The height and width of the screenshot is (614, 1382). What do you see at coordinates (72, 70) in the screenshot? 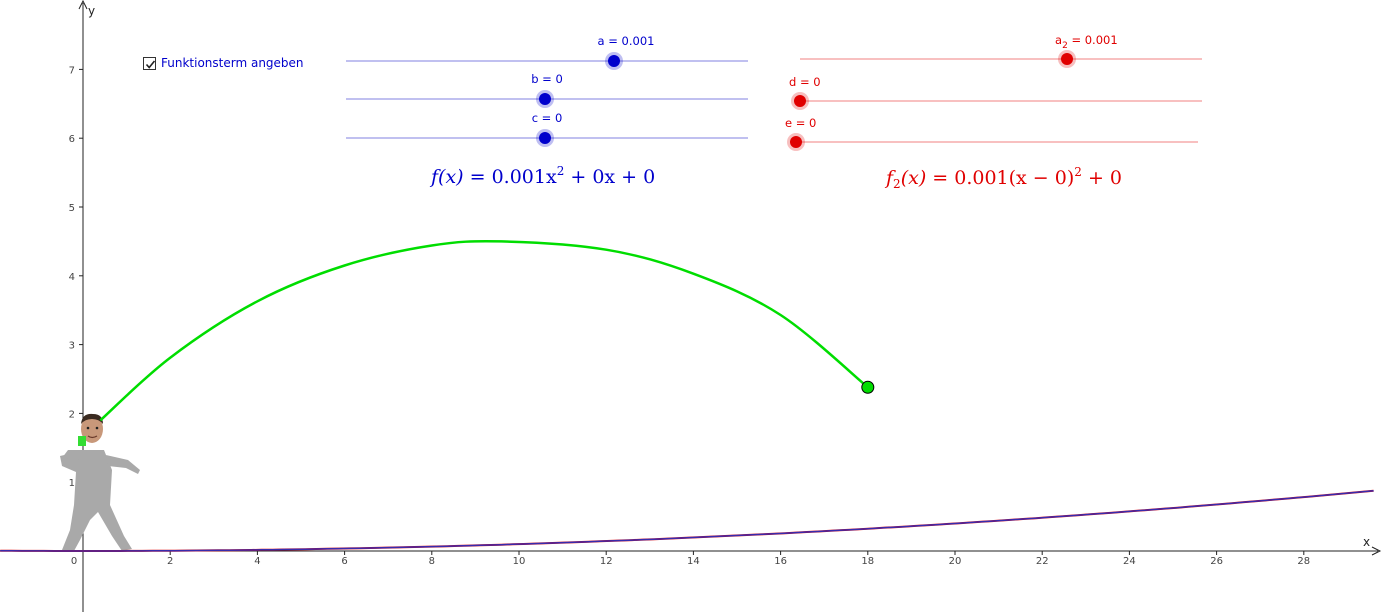
I see `y-tick-label: 7` at bounding box center [72, 70].